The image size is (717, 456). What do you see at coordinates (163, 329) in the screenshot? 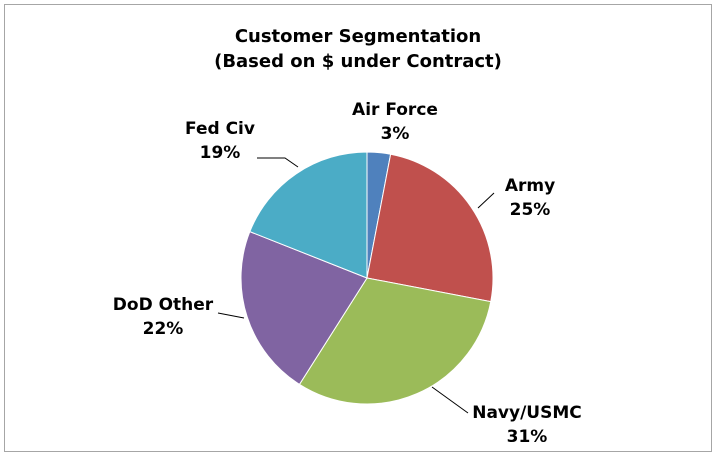
I see `slice-value-label: 22%` at bounding box center [163, 329].